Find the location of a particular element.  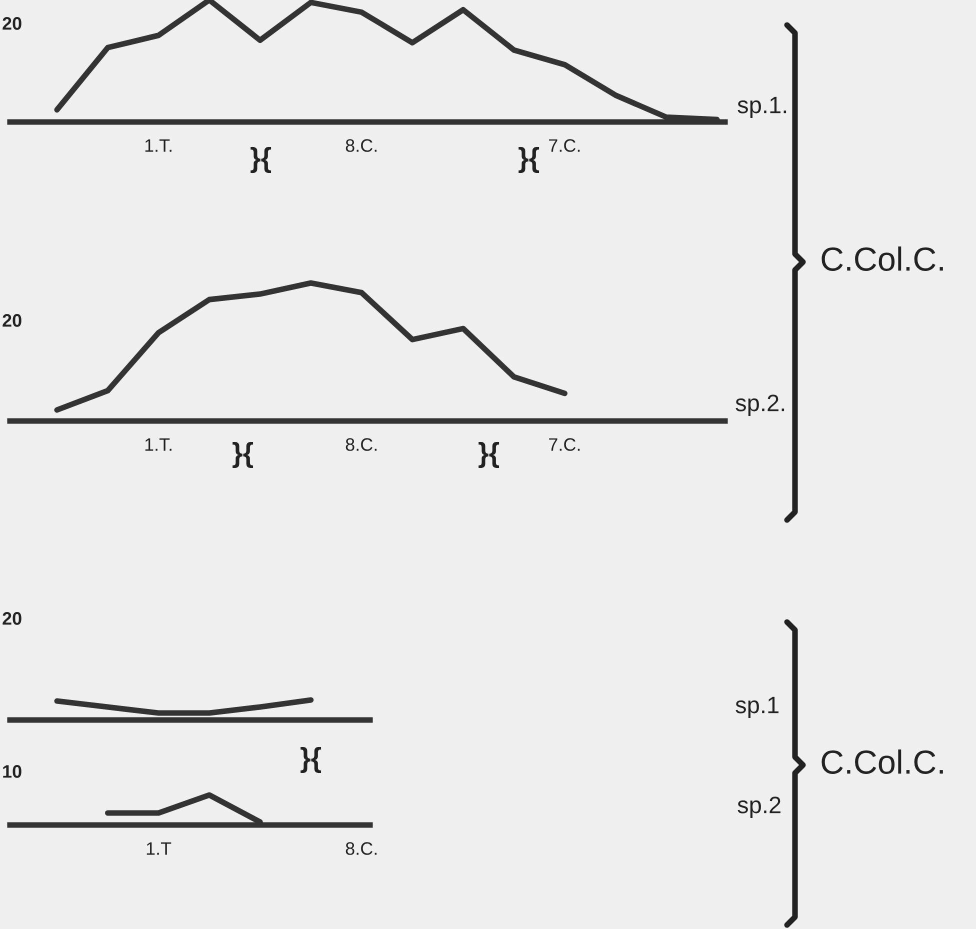

text: 10 is located at coordinates (12, 771).